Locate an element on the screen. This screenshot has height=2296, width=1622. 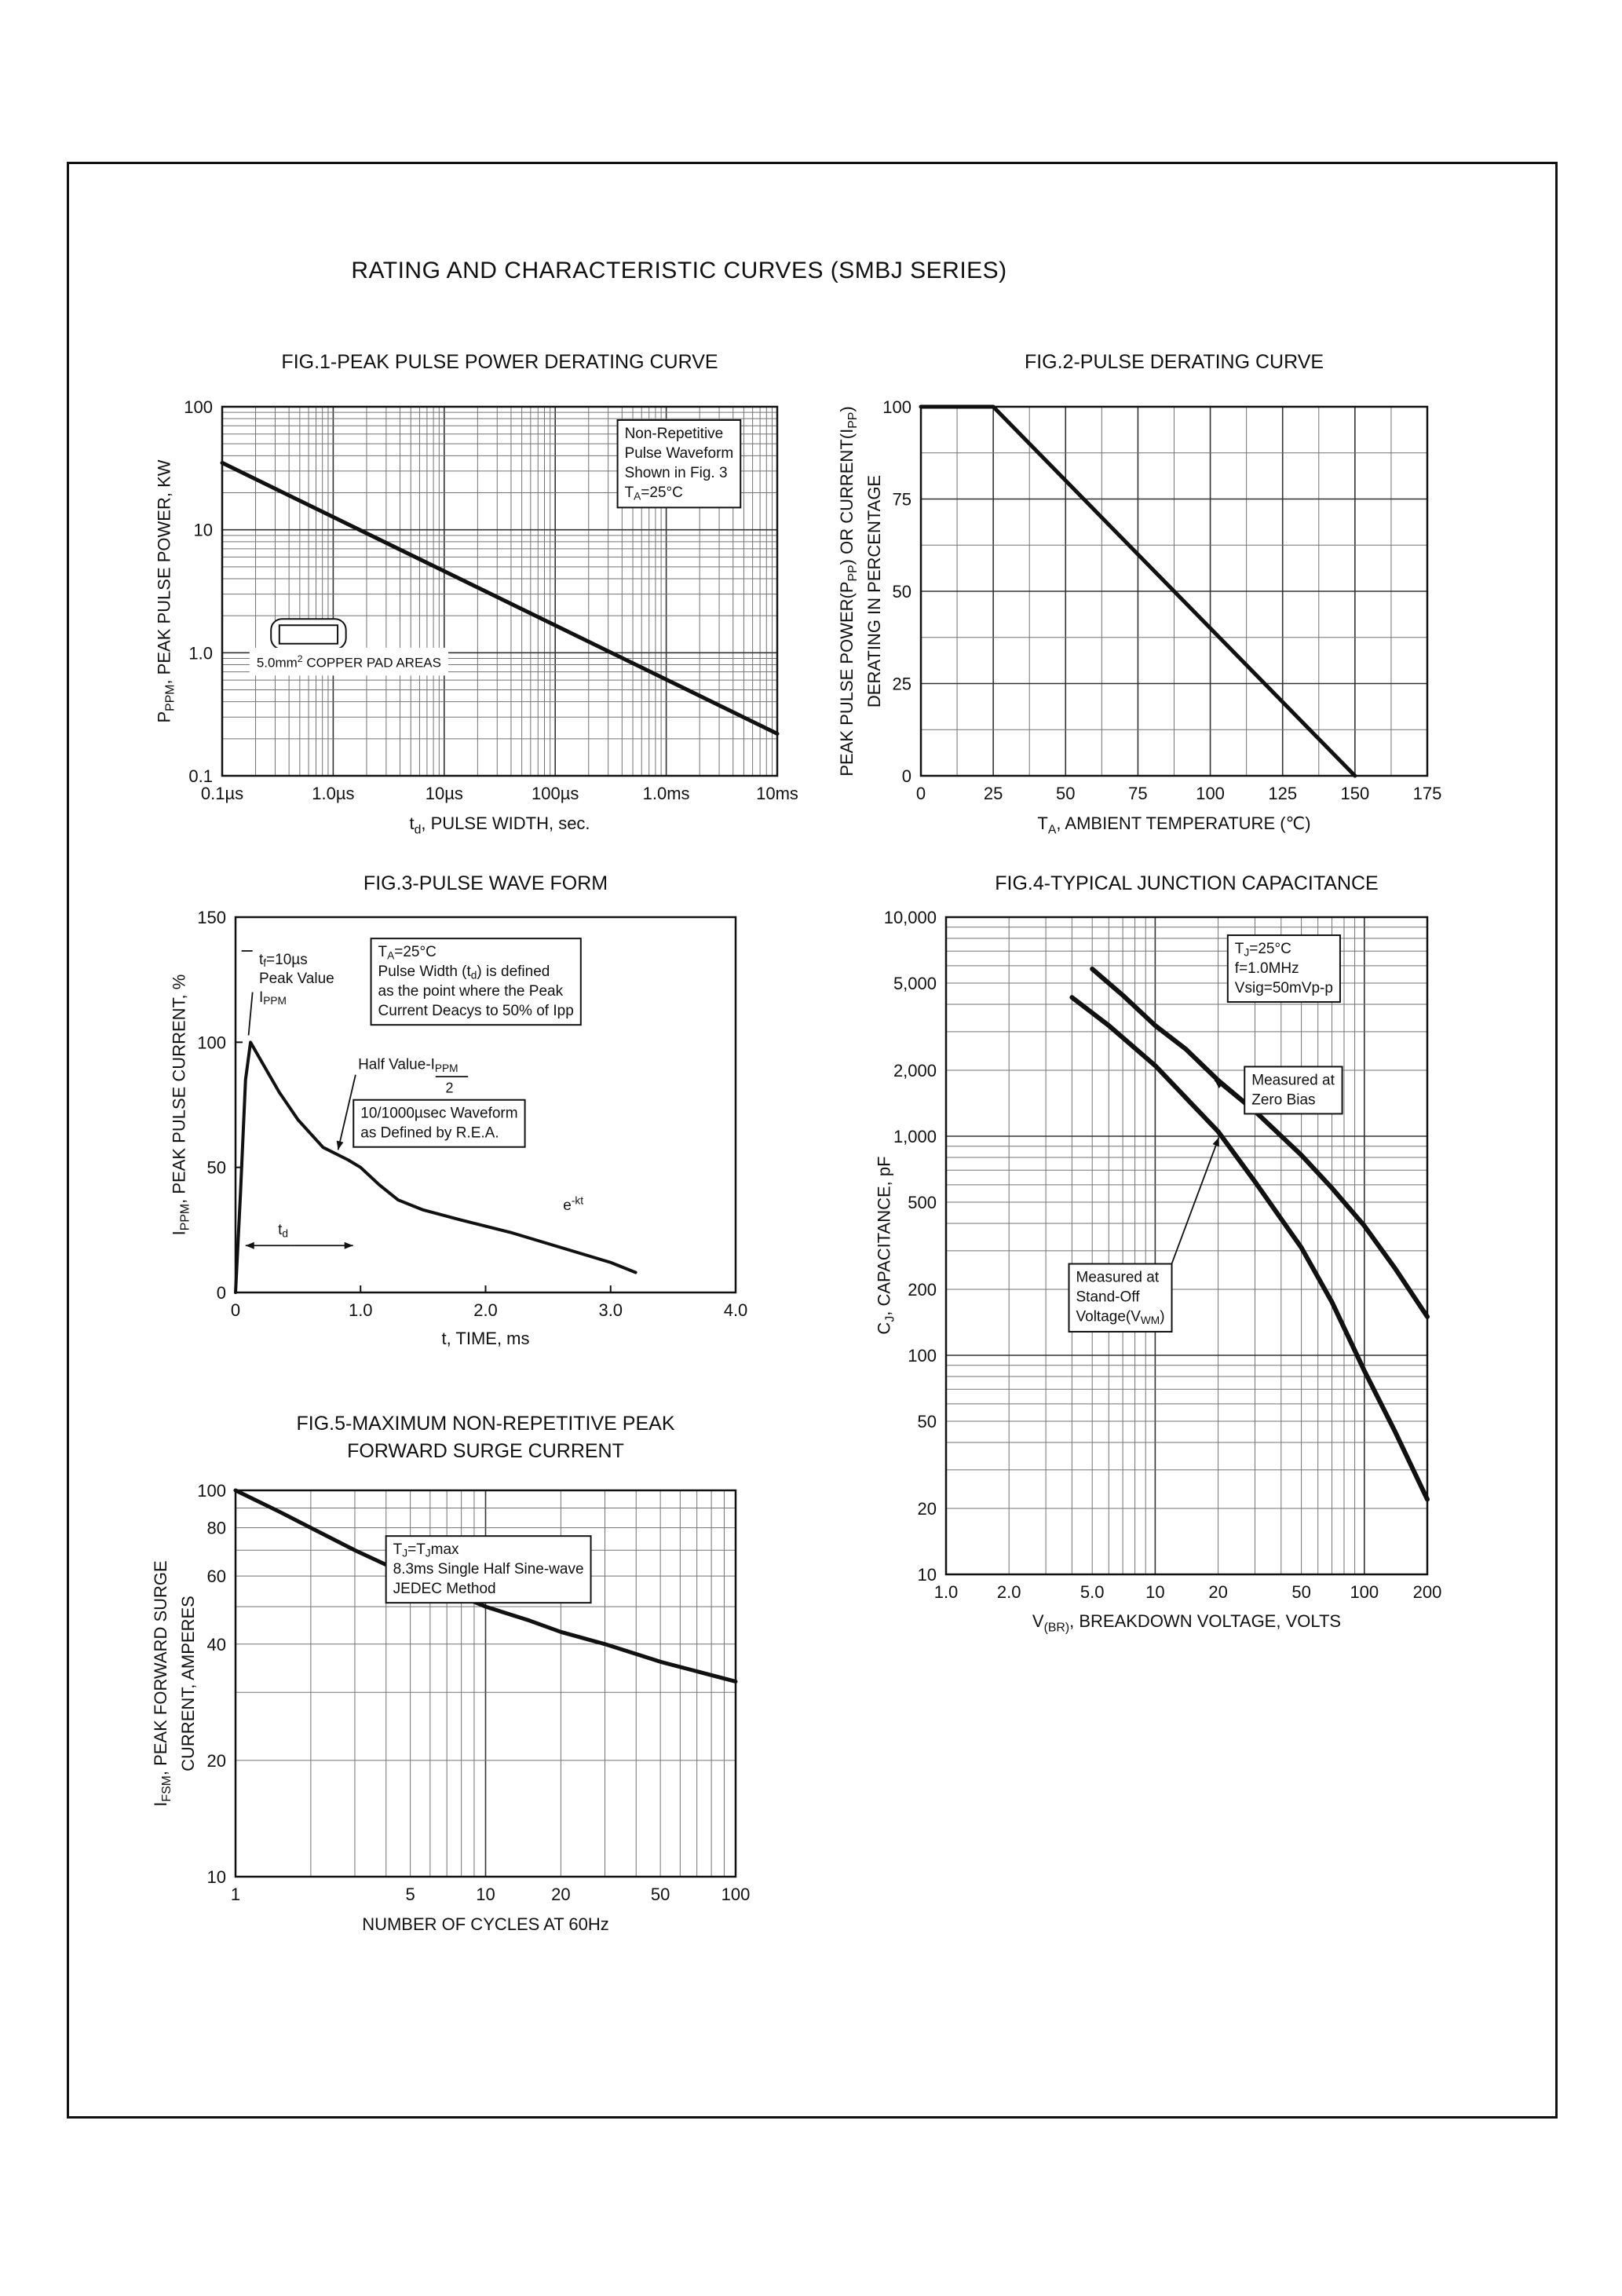
fig4-title: FIG.4-TYPICAL JUNCTION CAPACITANCE is located at coordinates (1187, 883).